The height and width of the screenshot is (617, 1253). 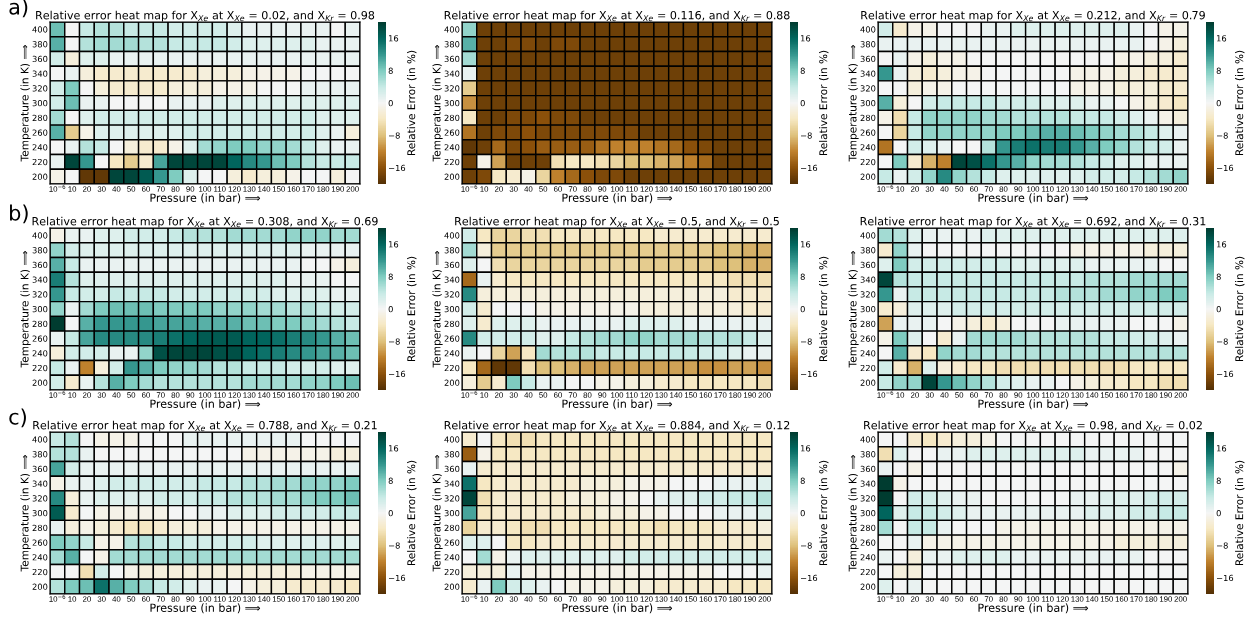 I want to click on text: c), so click(x=17, y=418).